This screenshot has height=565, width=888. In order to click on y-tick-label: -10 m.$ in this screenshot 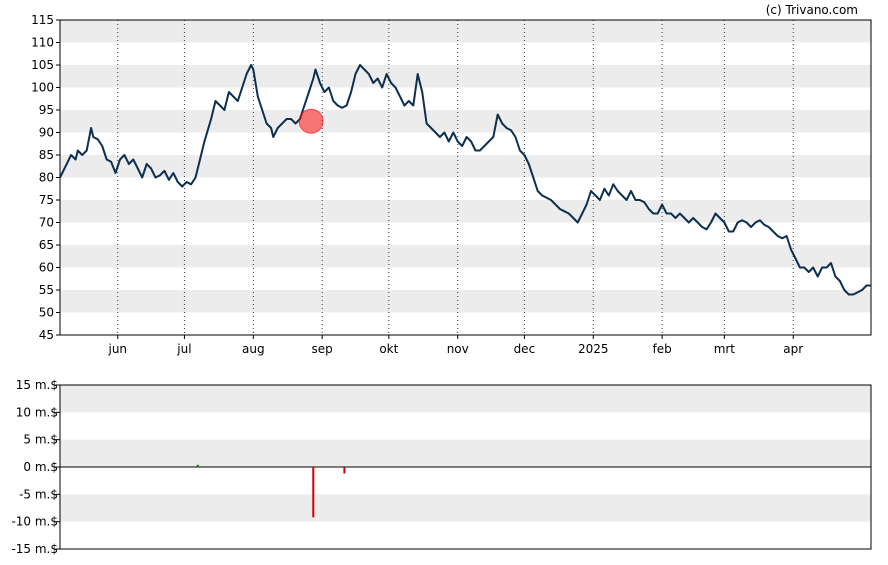, I will do `click(34, 522)`.